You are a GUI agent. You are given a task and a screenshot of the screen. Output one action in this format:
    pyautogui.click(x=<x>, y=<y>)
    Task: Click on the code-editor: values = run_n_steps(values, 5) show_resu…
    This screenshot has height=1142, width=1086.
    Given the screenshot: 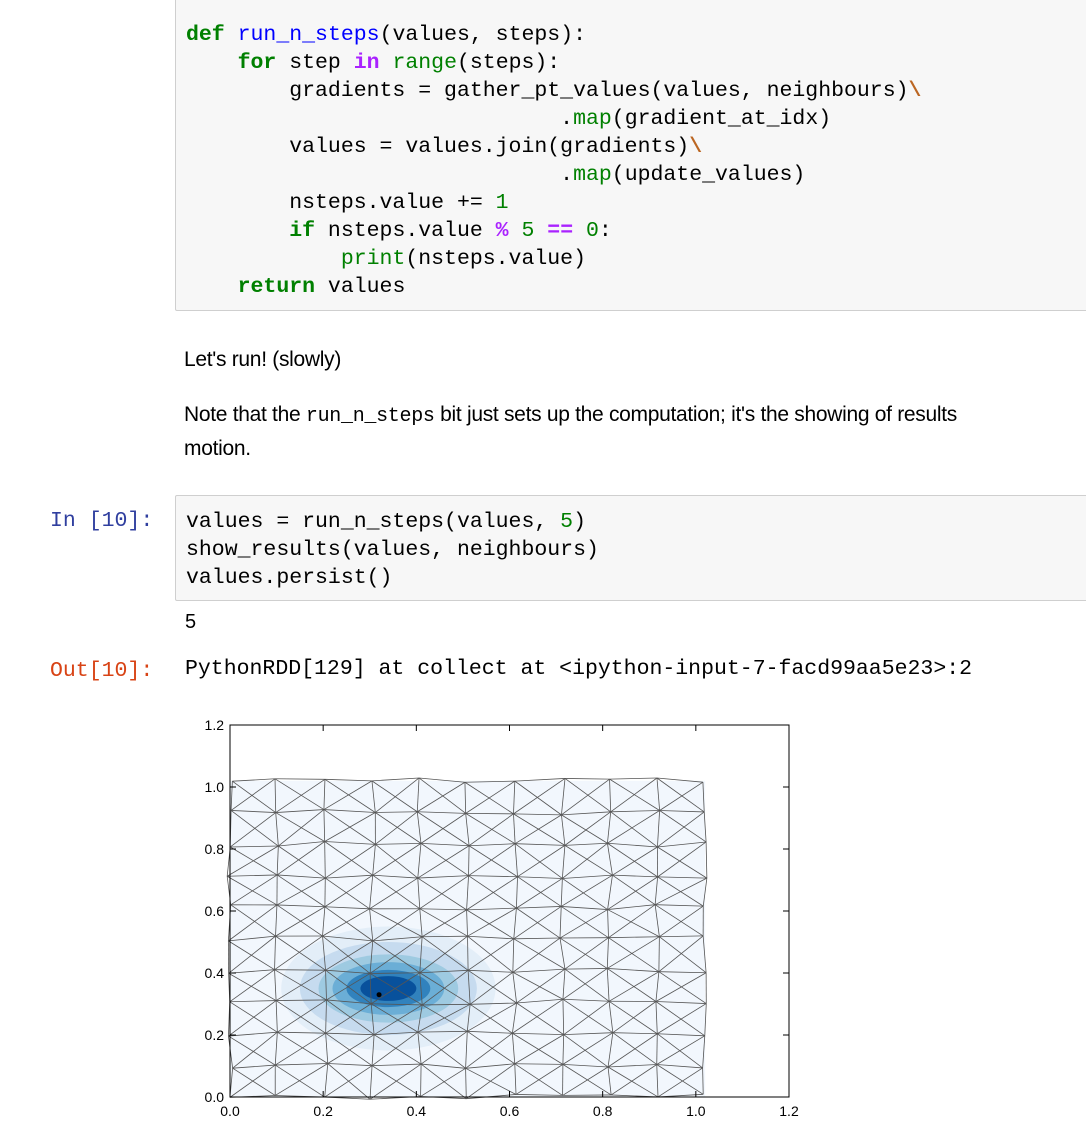 What is the action you would take?
    pyautogui.click(x=631, y=544)
    